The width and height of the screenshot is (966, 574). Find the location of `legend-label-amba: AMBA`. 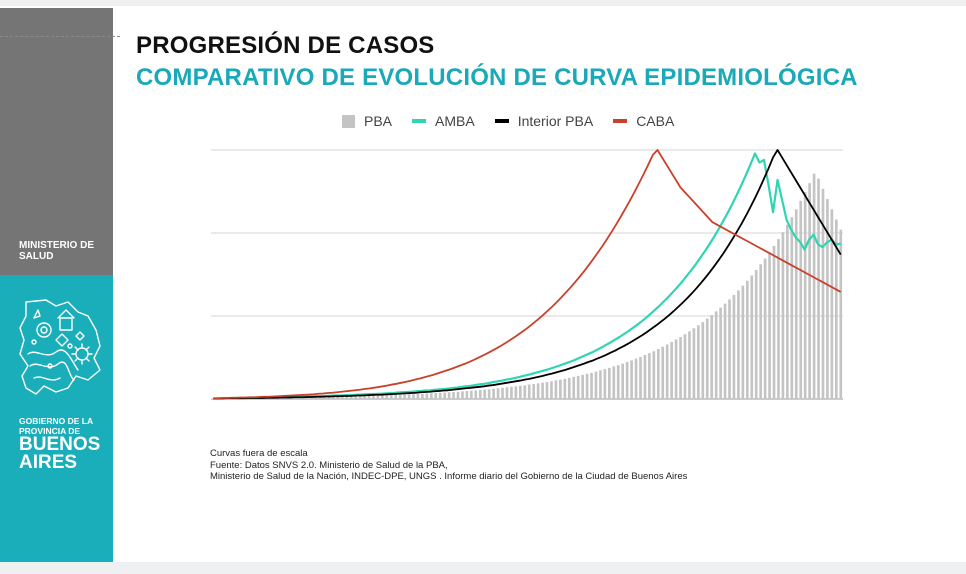

legend-label-amba: AMBA is located at coordinates (455, 121).